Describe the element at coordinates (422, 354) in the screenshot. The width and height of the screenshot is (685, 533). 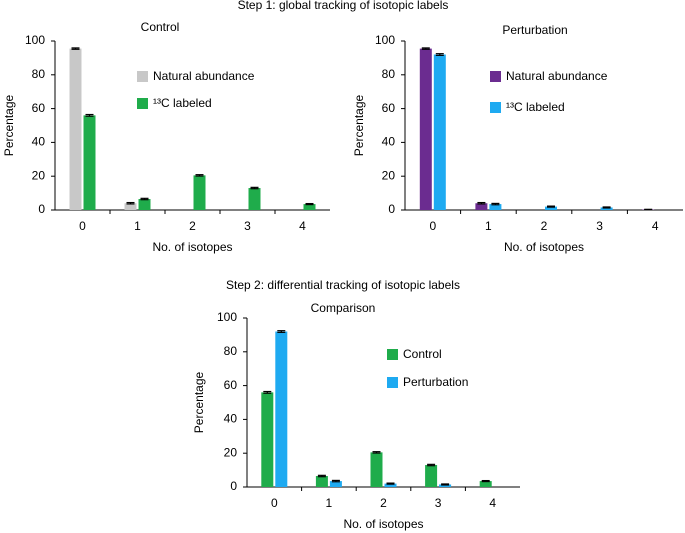
I see `legend-label: Control` at that location.